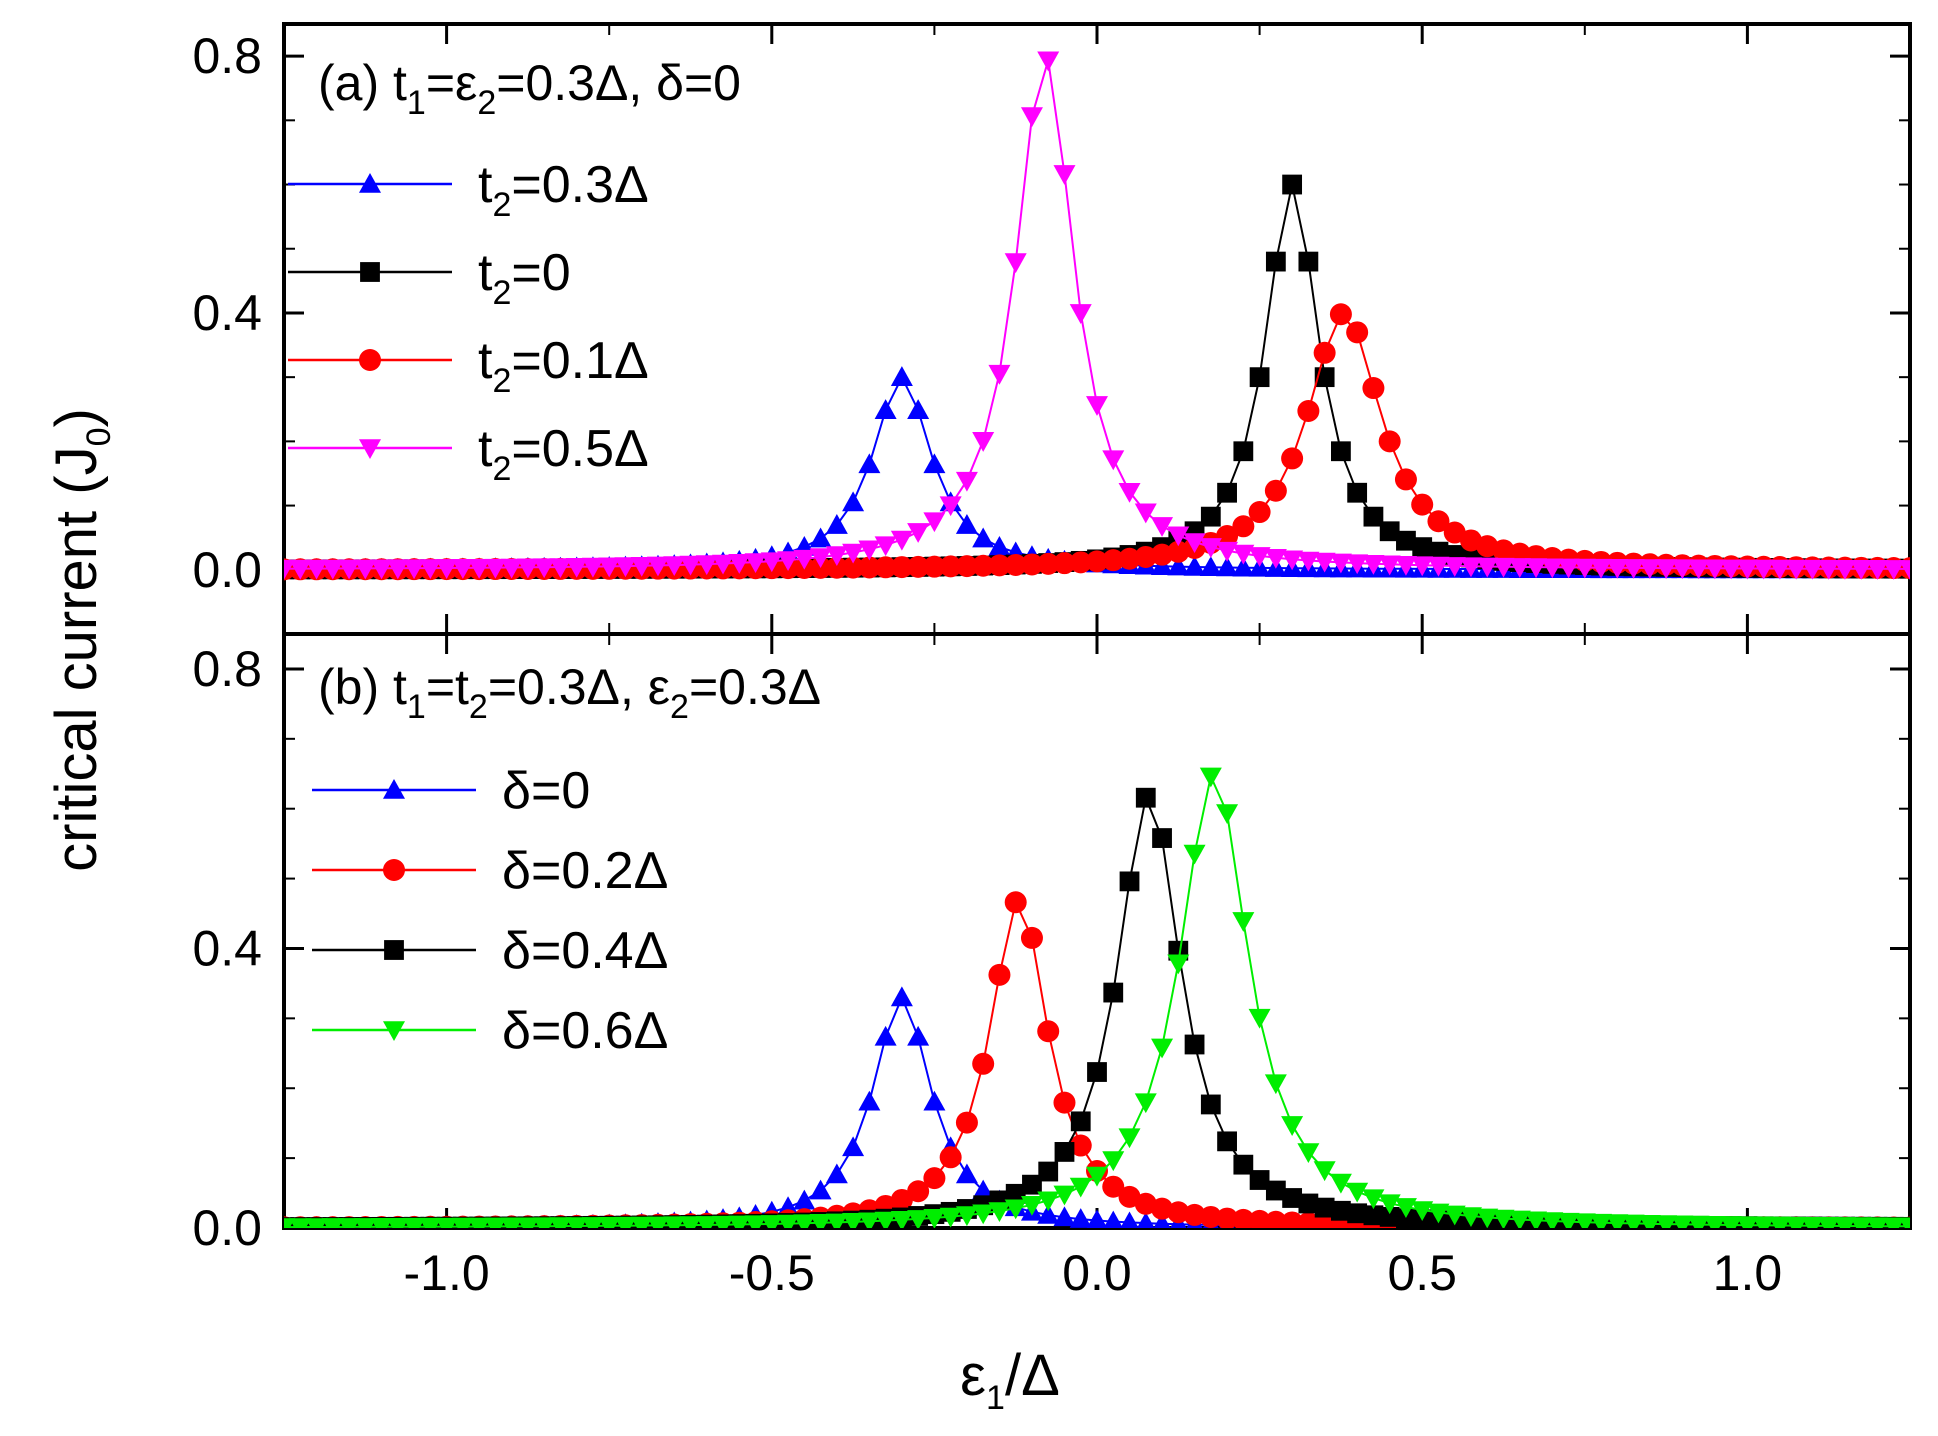 Image resolution: width=1938 pixels, height=1436 pixels. What do you see at coordinates (1748, 1273) in the screenshot?
I see `x-tick-label: 1.0` at bounding box center [1748, 1273].